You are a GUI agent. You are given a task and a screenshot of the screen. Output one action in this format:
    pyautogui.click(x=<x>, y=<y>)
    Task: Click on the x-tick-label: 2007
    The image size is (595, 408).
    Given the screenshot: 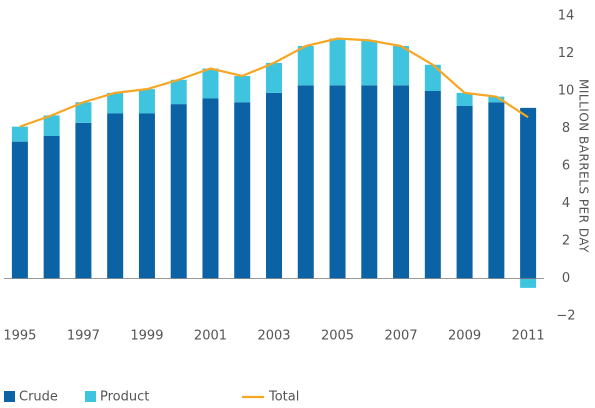 What is the action you would take?
    pyautogui.click(x=401, y=336)
    